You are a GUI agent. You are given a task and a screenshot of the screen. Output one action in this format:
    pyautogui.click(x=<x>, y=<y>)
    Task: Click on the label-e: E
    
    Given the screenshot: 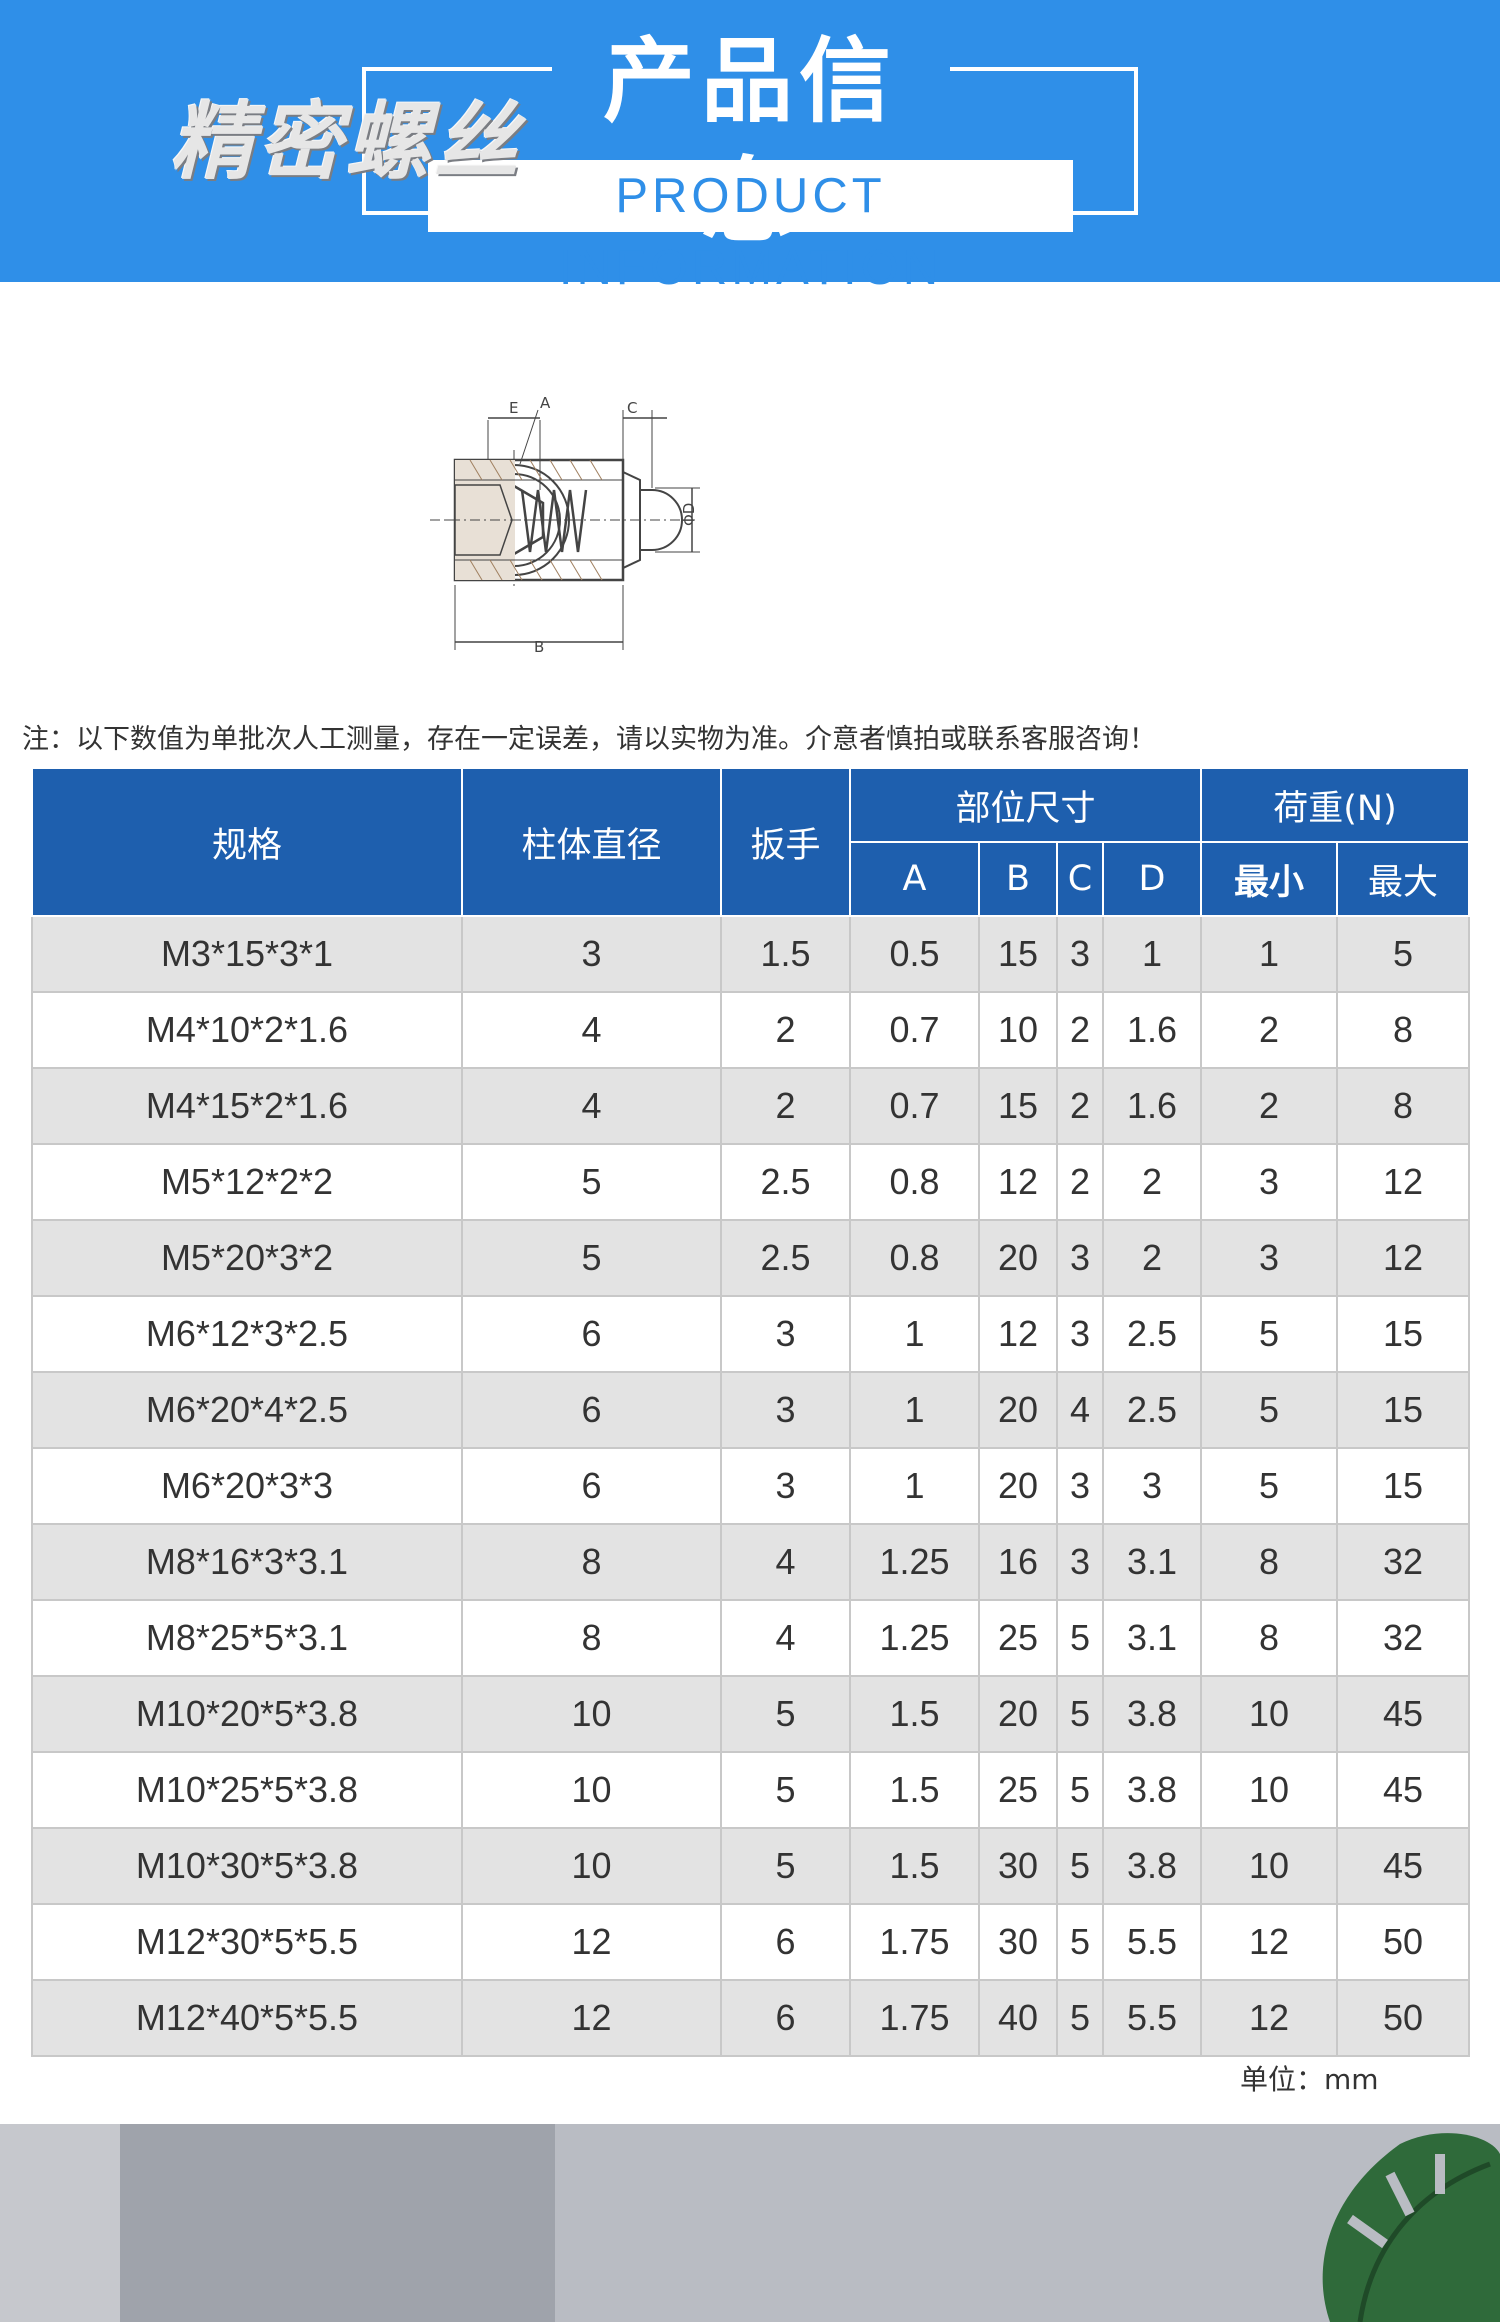 What is the action you would take?
    pyautogui.click(x=513, y=408)
    